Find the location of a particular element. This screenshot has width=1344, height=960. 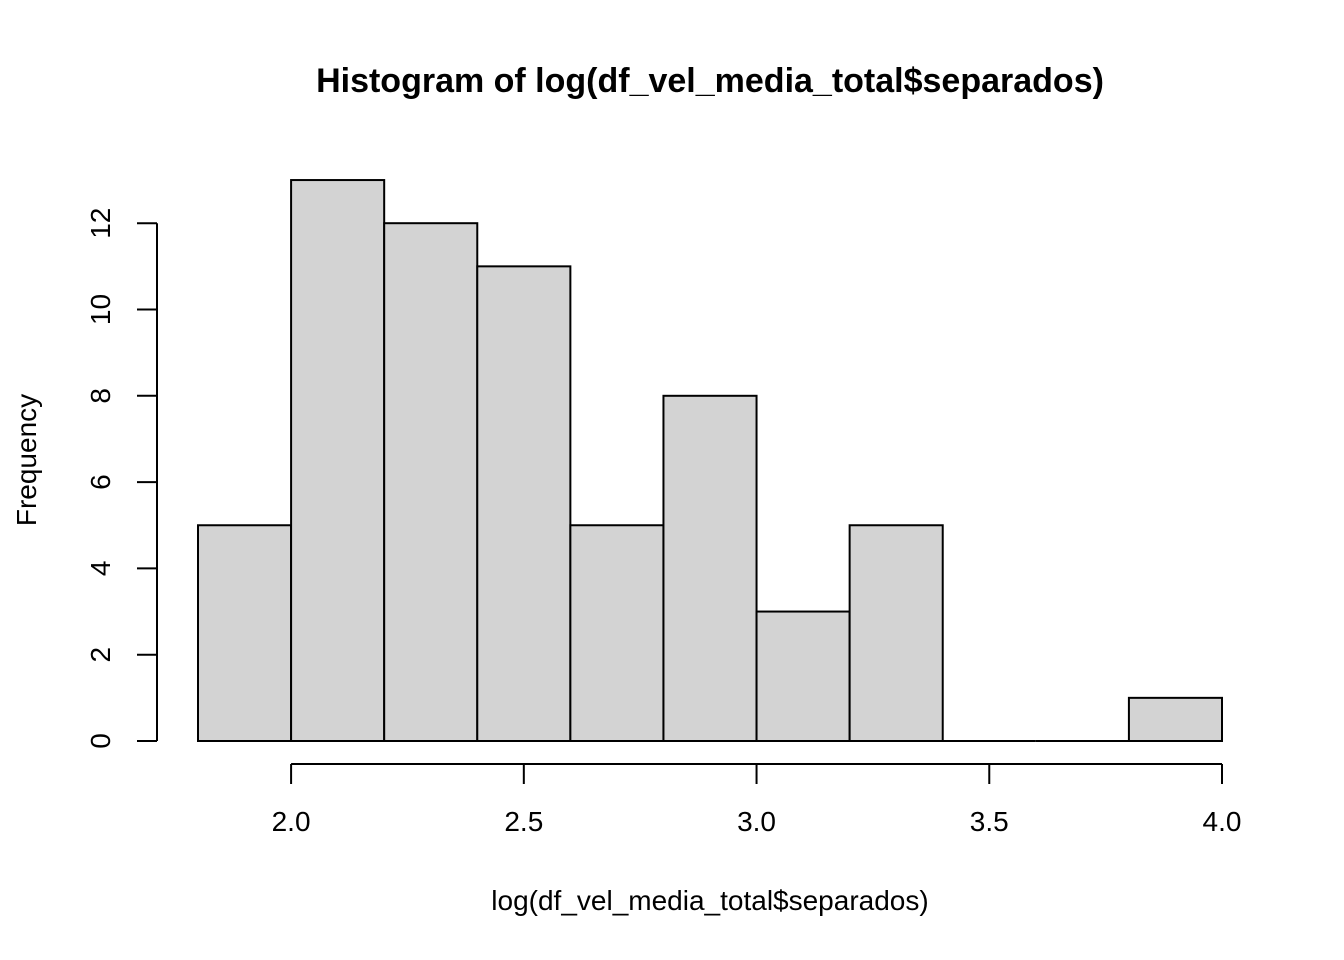

y-tick-label: 10 is located at coordinates (100, 309).